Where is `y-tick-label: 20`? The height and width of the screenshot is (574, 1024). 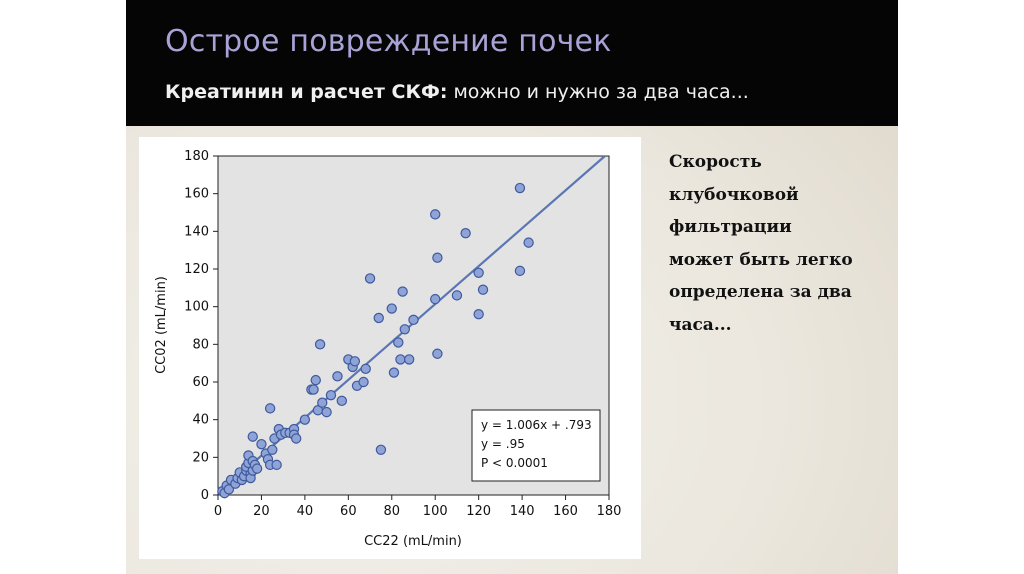
y-tick-label: 20 is located at coordinates (200, 457).